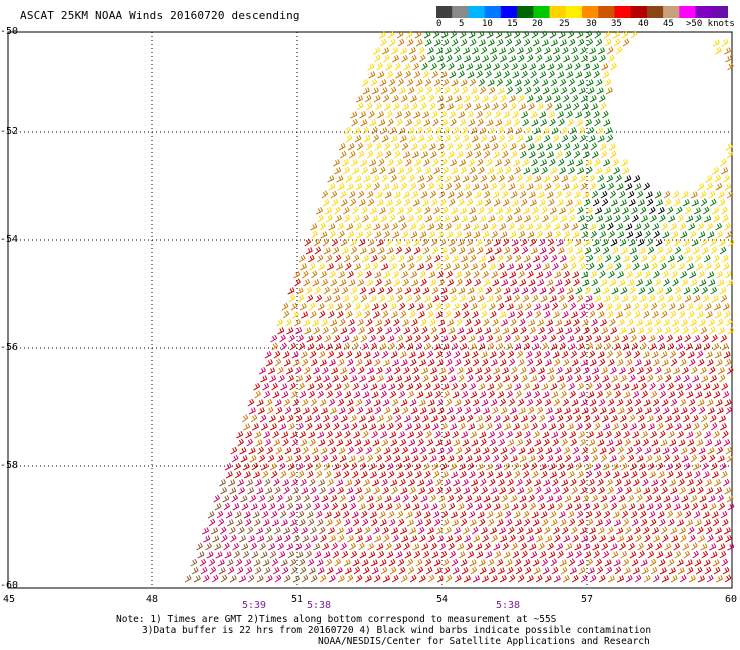  I want to click on legend-label: 25, so click(564, 24).